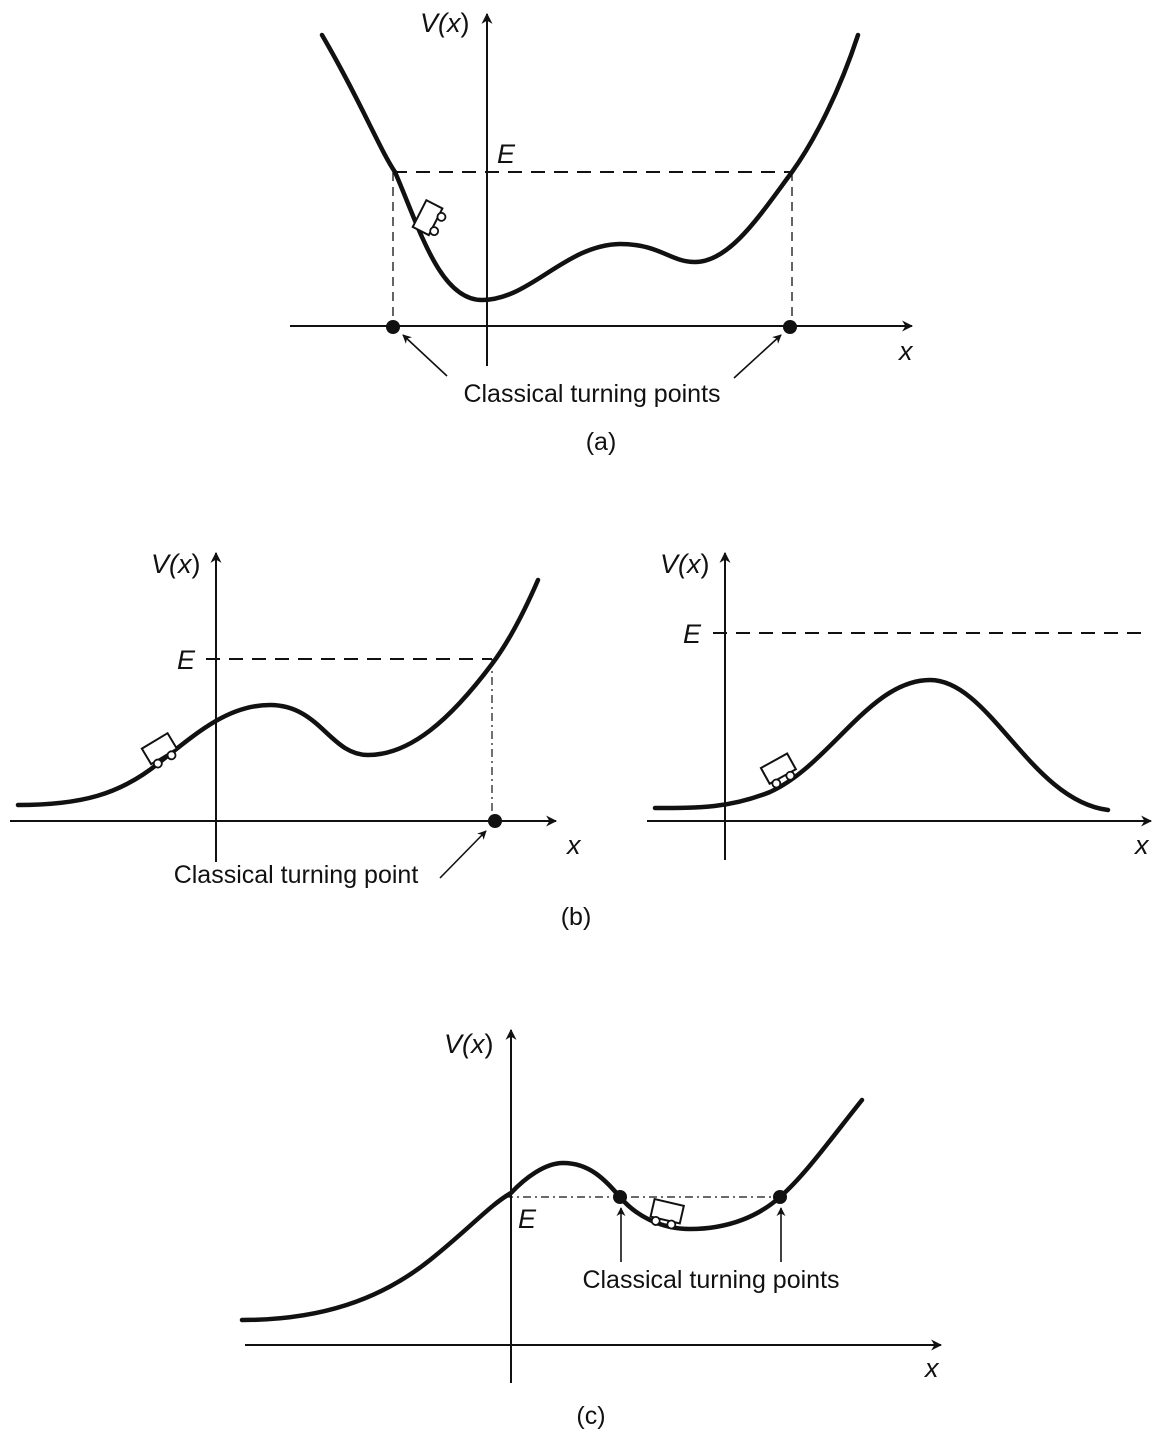 Image resolution: width=1160 pixels, height=1432 pixels. What do you see at coordinates (790, 327) in the screenshot?
I see `panel-a-turning-point-right` at bounding box center [790, 327].